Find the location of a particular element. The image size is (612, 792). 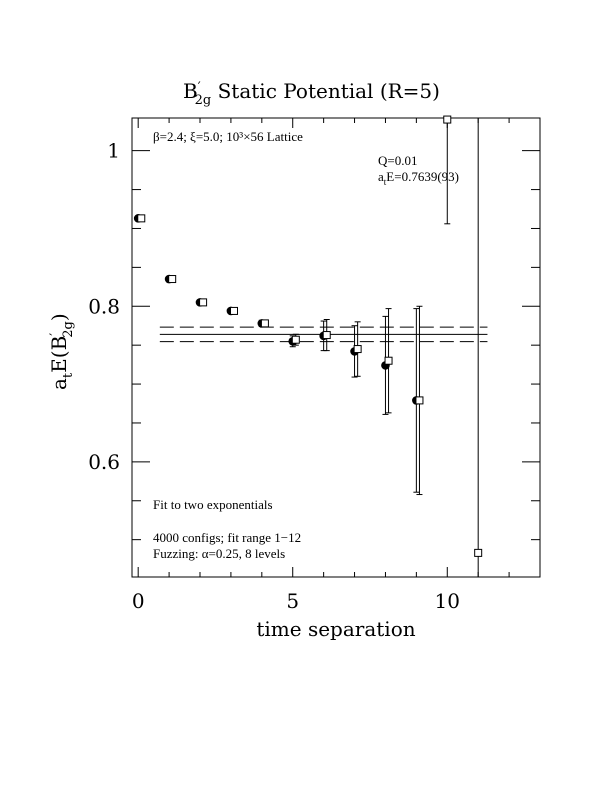

chart-title: B′ 2g Static Potential (R=5) is located at coordinates (311, 93).